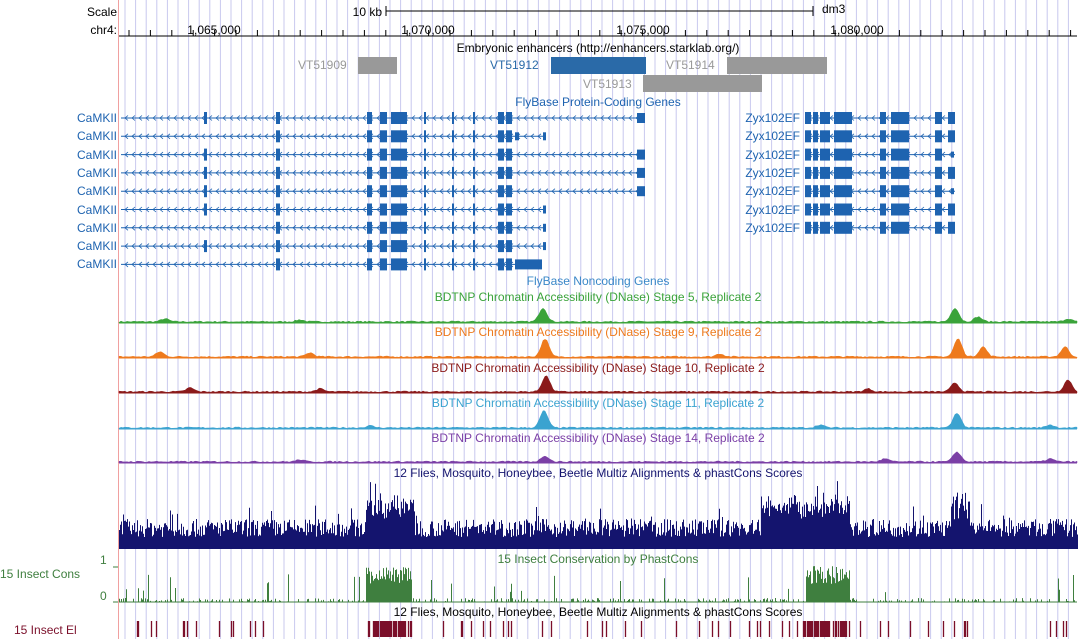 The width and height of the screenshot is (1078, 639). Describe the element at coordinates (322, 65) in the screenshot. I see `enhancer-label: VT51909` at that location.